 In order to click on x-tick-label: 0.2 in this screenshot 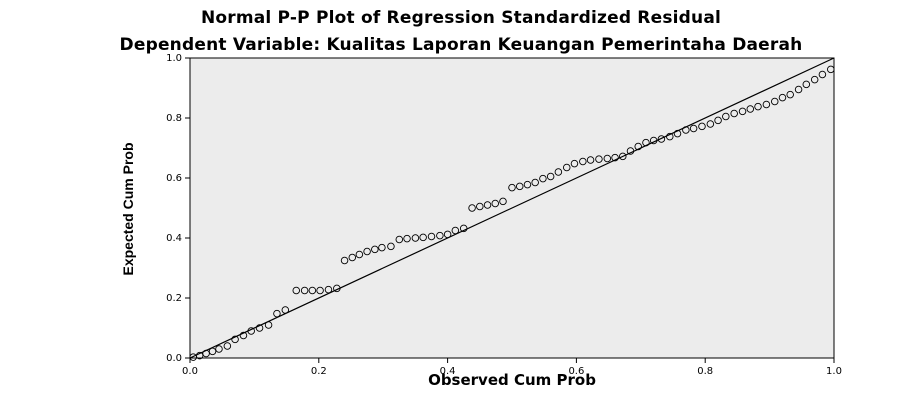, I will do `click(319, 371)`.